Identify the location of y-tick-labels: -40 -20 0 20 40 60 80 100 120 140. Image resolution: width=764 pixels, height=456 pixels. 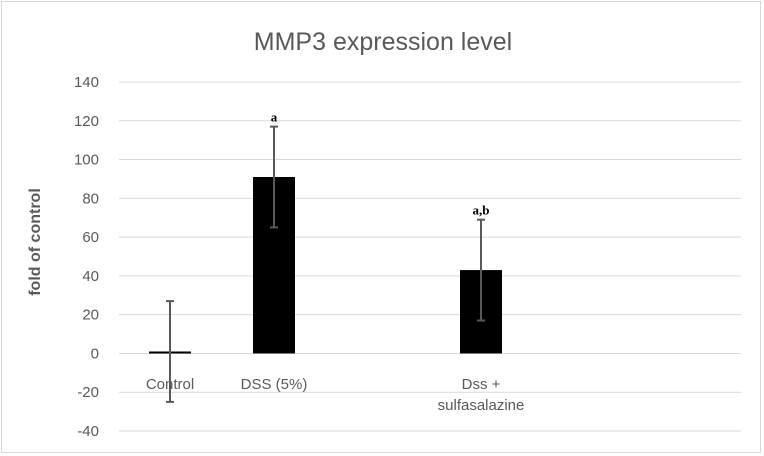
(86, 257).